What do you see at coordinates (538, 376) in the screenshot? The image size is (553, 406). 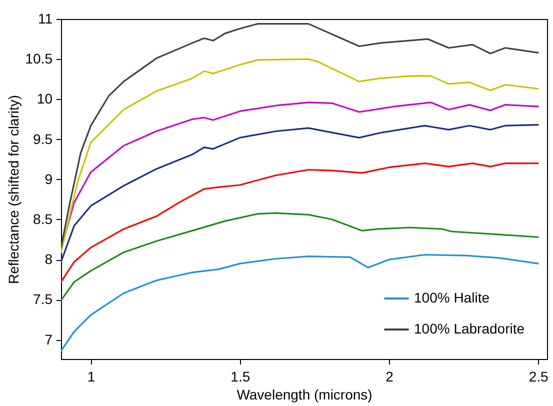 I see `x-tick-label: 2.5` at bounding box center [538, 376].